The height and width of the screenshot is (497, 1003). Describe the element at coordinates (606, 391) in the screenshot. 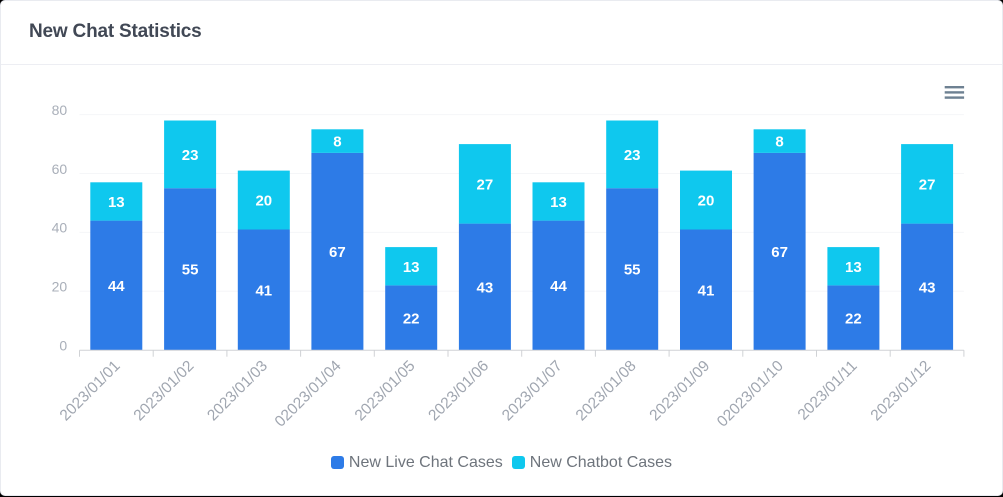

I see `svg-text: 2023/01/08` at that location.